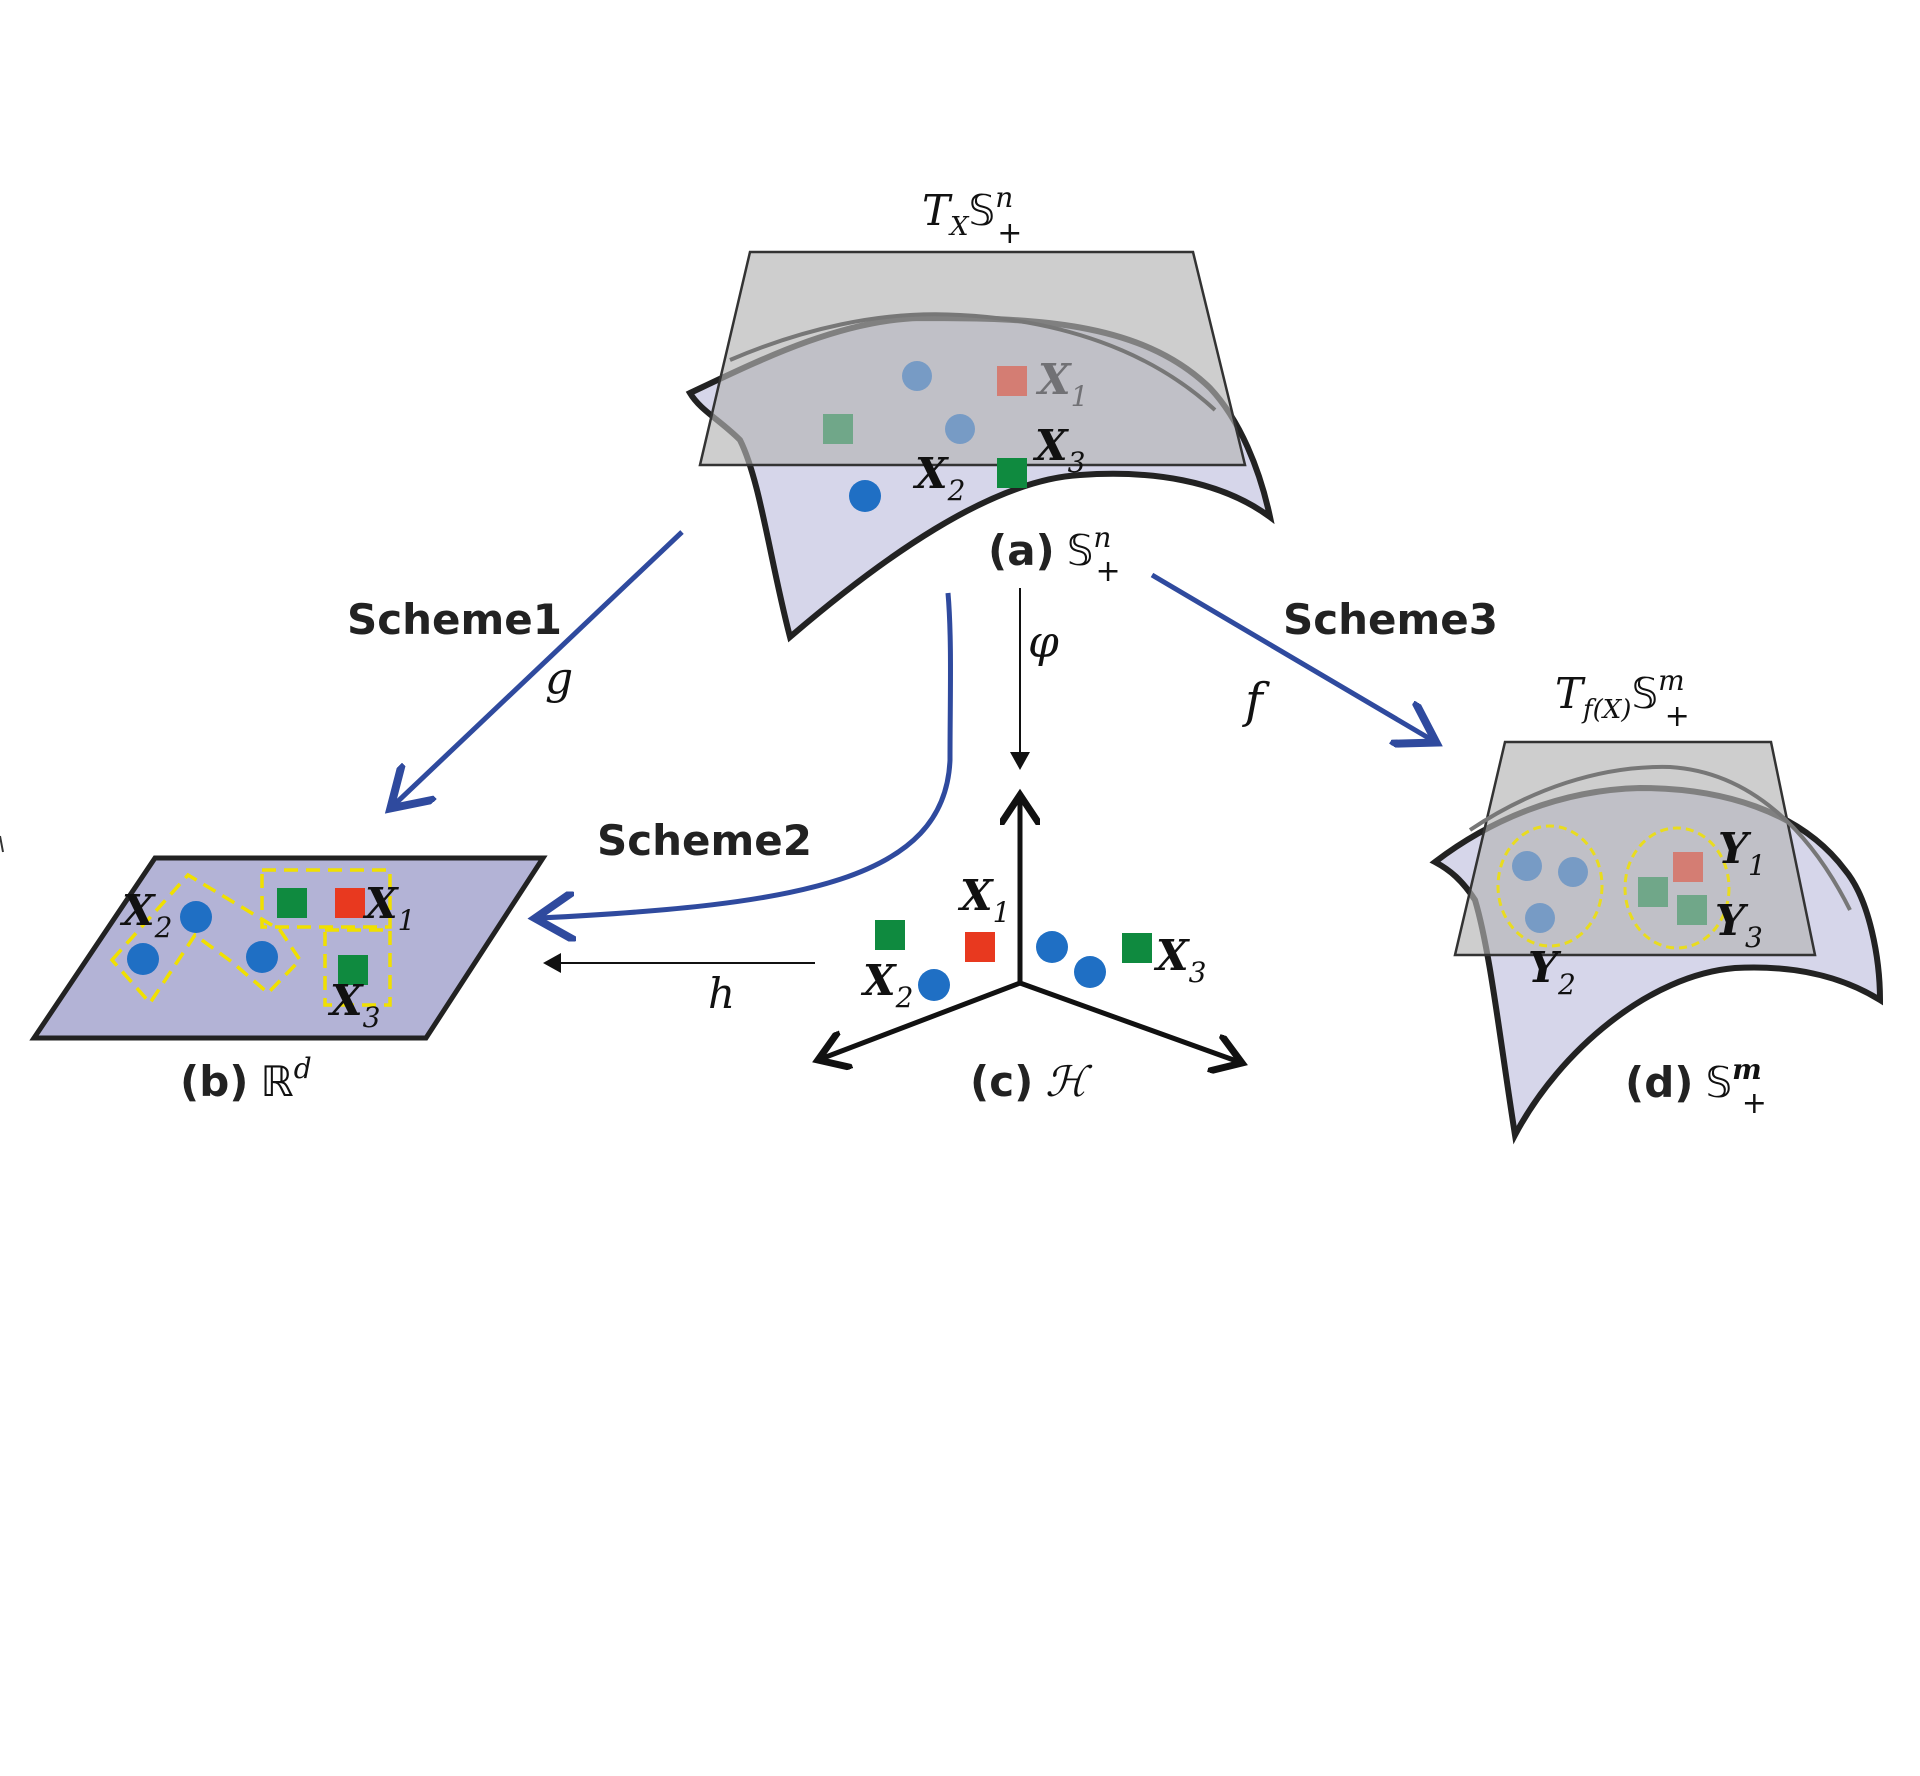  What do you see at coordinates (559, 678) in the screenshot?
I see `map-g-label: g` at bounding box center [559, 678].